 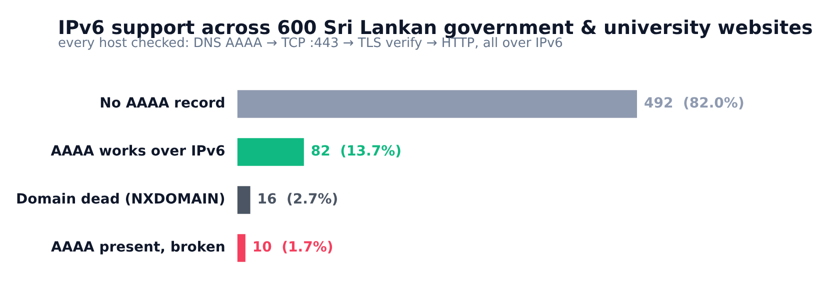 I want to click on data-label: 10 (1.7%), so click(x=293, y=248).